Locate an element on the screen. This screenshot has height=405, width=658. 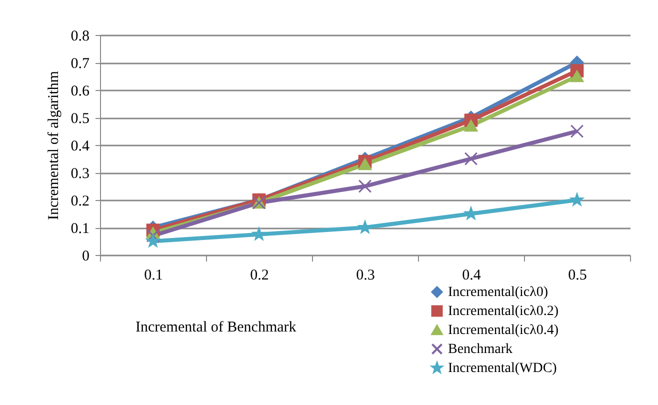
y-tick-label: 0.8 is located at coordinates (80, 36).